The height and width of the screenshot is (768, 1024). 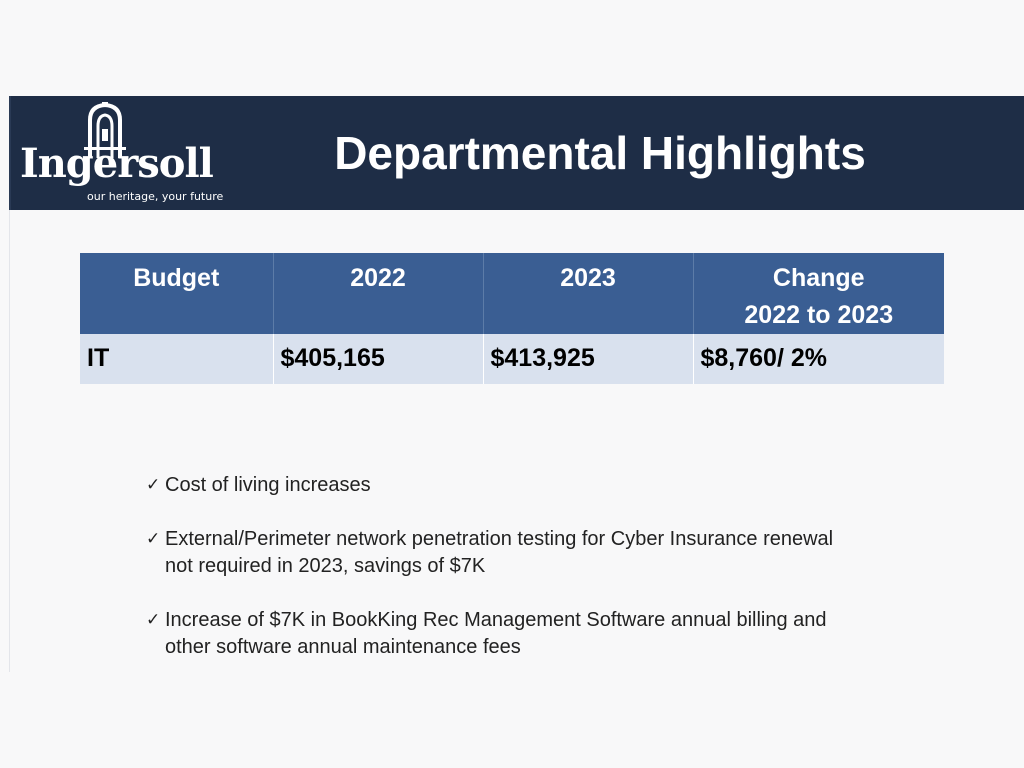 I want to click on header-budget: Budget, so click(x=177, y=293).